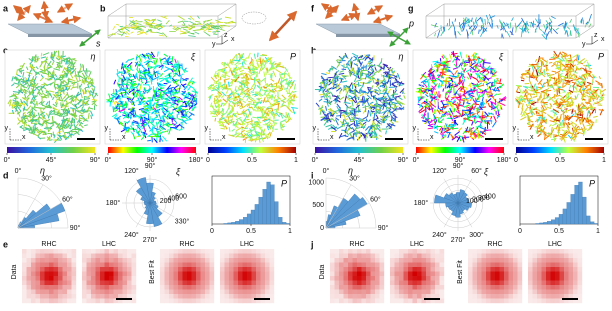 The image size is (612, 311). Describe the element at coordinates (186, 244) in the screenshot. I see `column-label: RHC` at that location.